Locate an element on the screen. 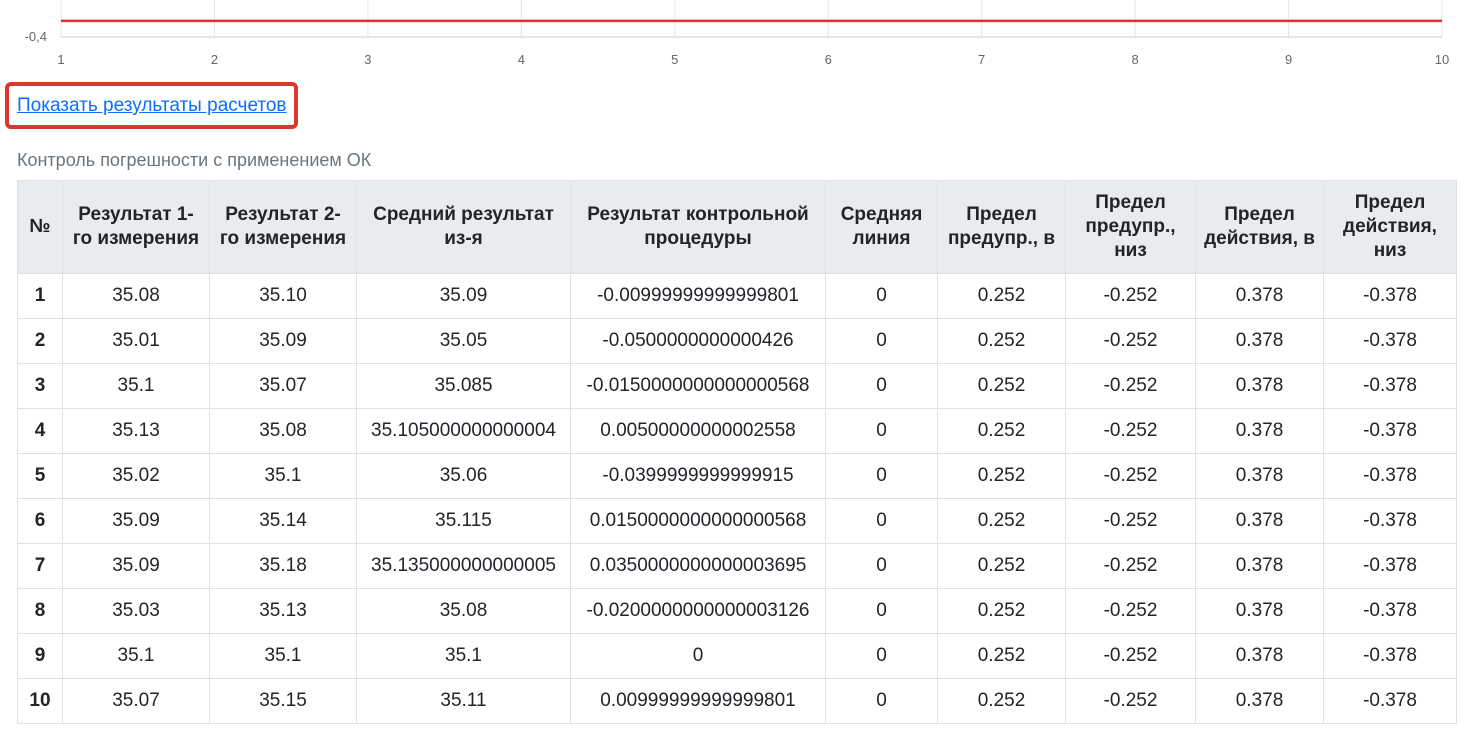 Image resolution: width=1475 pixels, height=735 pixels. table-cell: 4 is located at coordinates (40, 431).